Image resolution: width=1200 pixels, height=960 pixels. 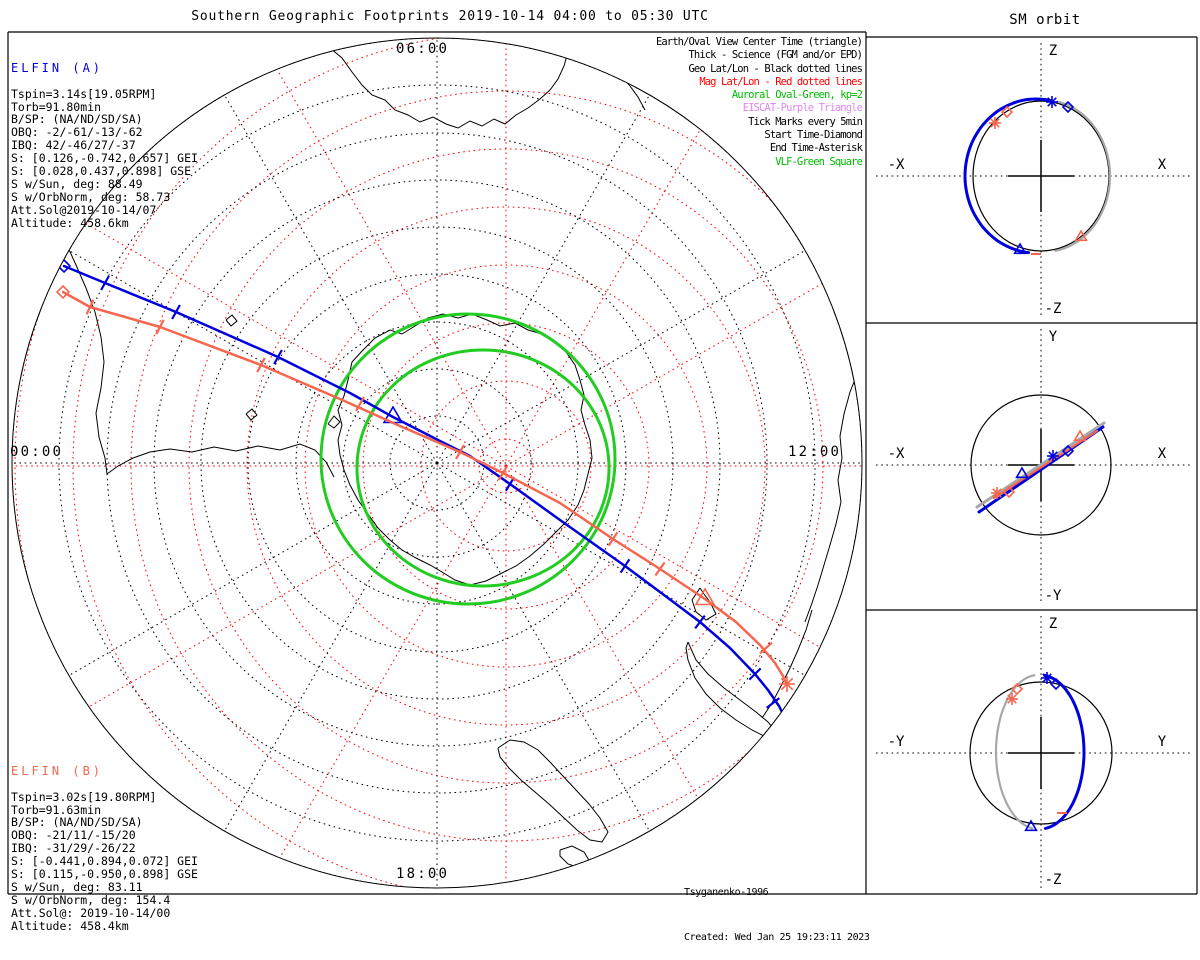 What do you see at coordinates (57, 770) in the screenshot?
I see `elfin-b-header: ELFIN (B)` at bounding box center [57, 770].